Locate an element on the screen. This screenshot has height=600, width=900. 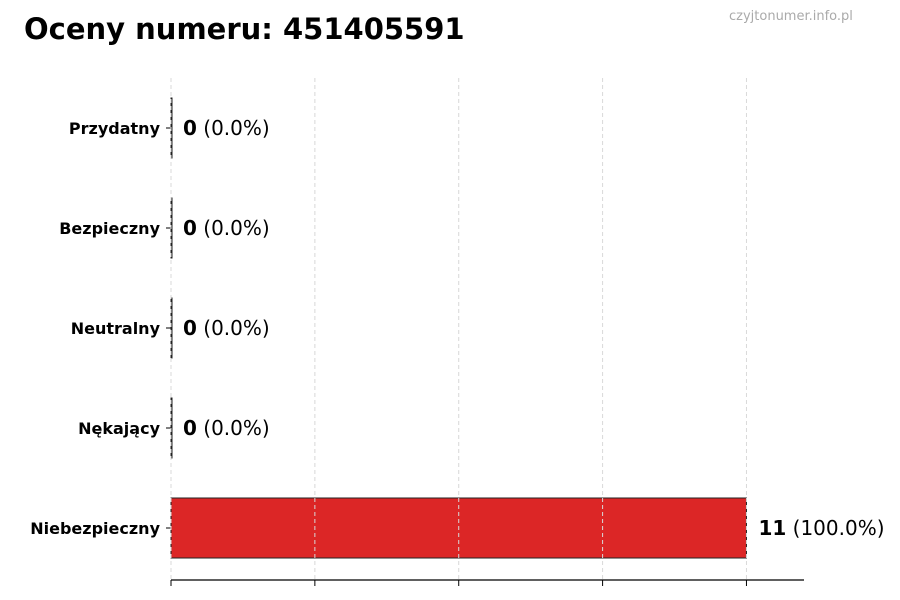
chart-title: Oceny numeru: 451405591 is located at coordinates (244, 29).